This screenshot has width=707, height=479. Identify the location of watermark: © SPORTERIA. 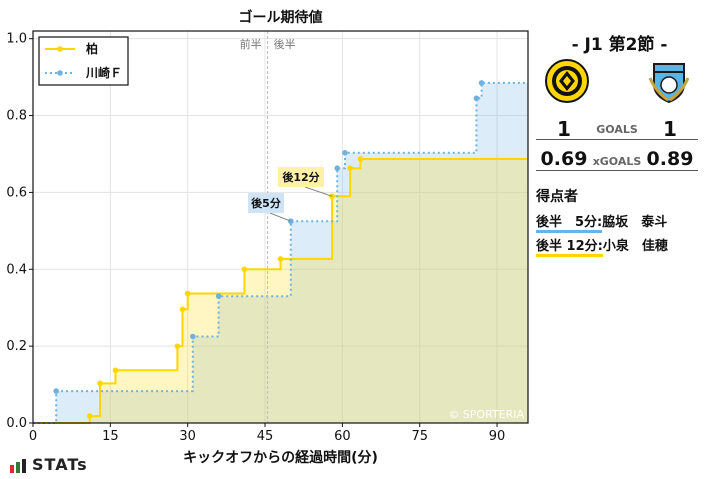
(486, 414).